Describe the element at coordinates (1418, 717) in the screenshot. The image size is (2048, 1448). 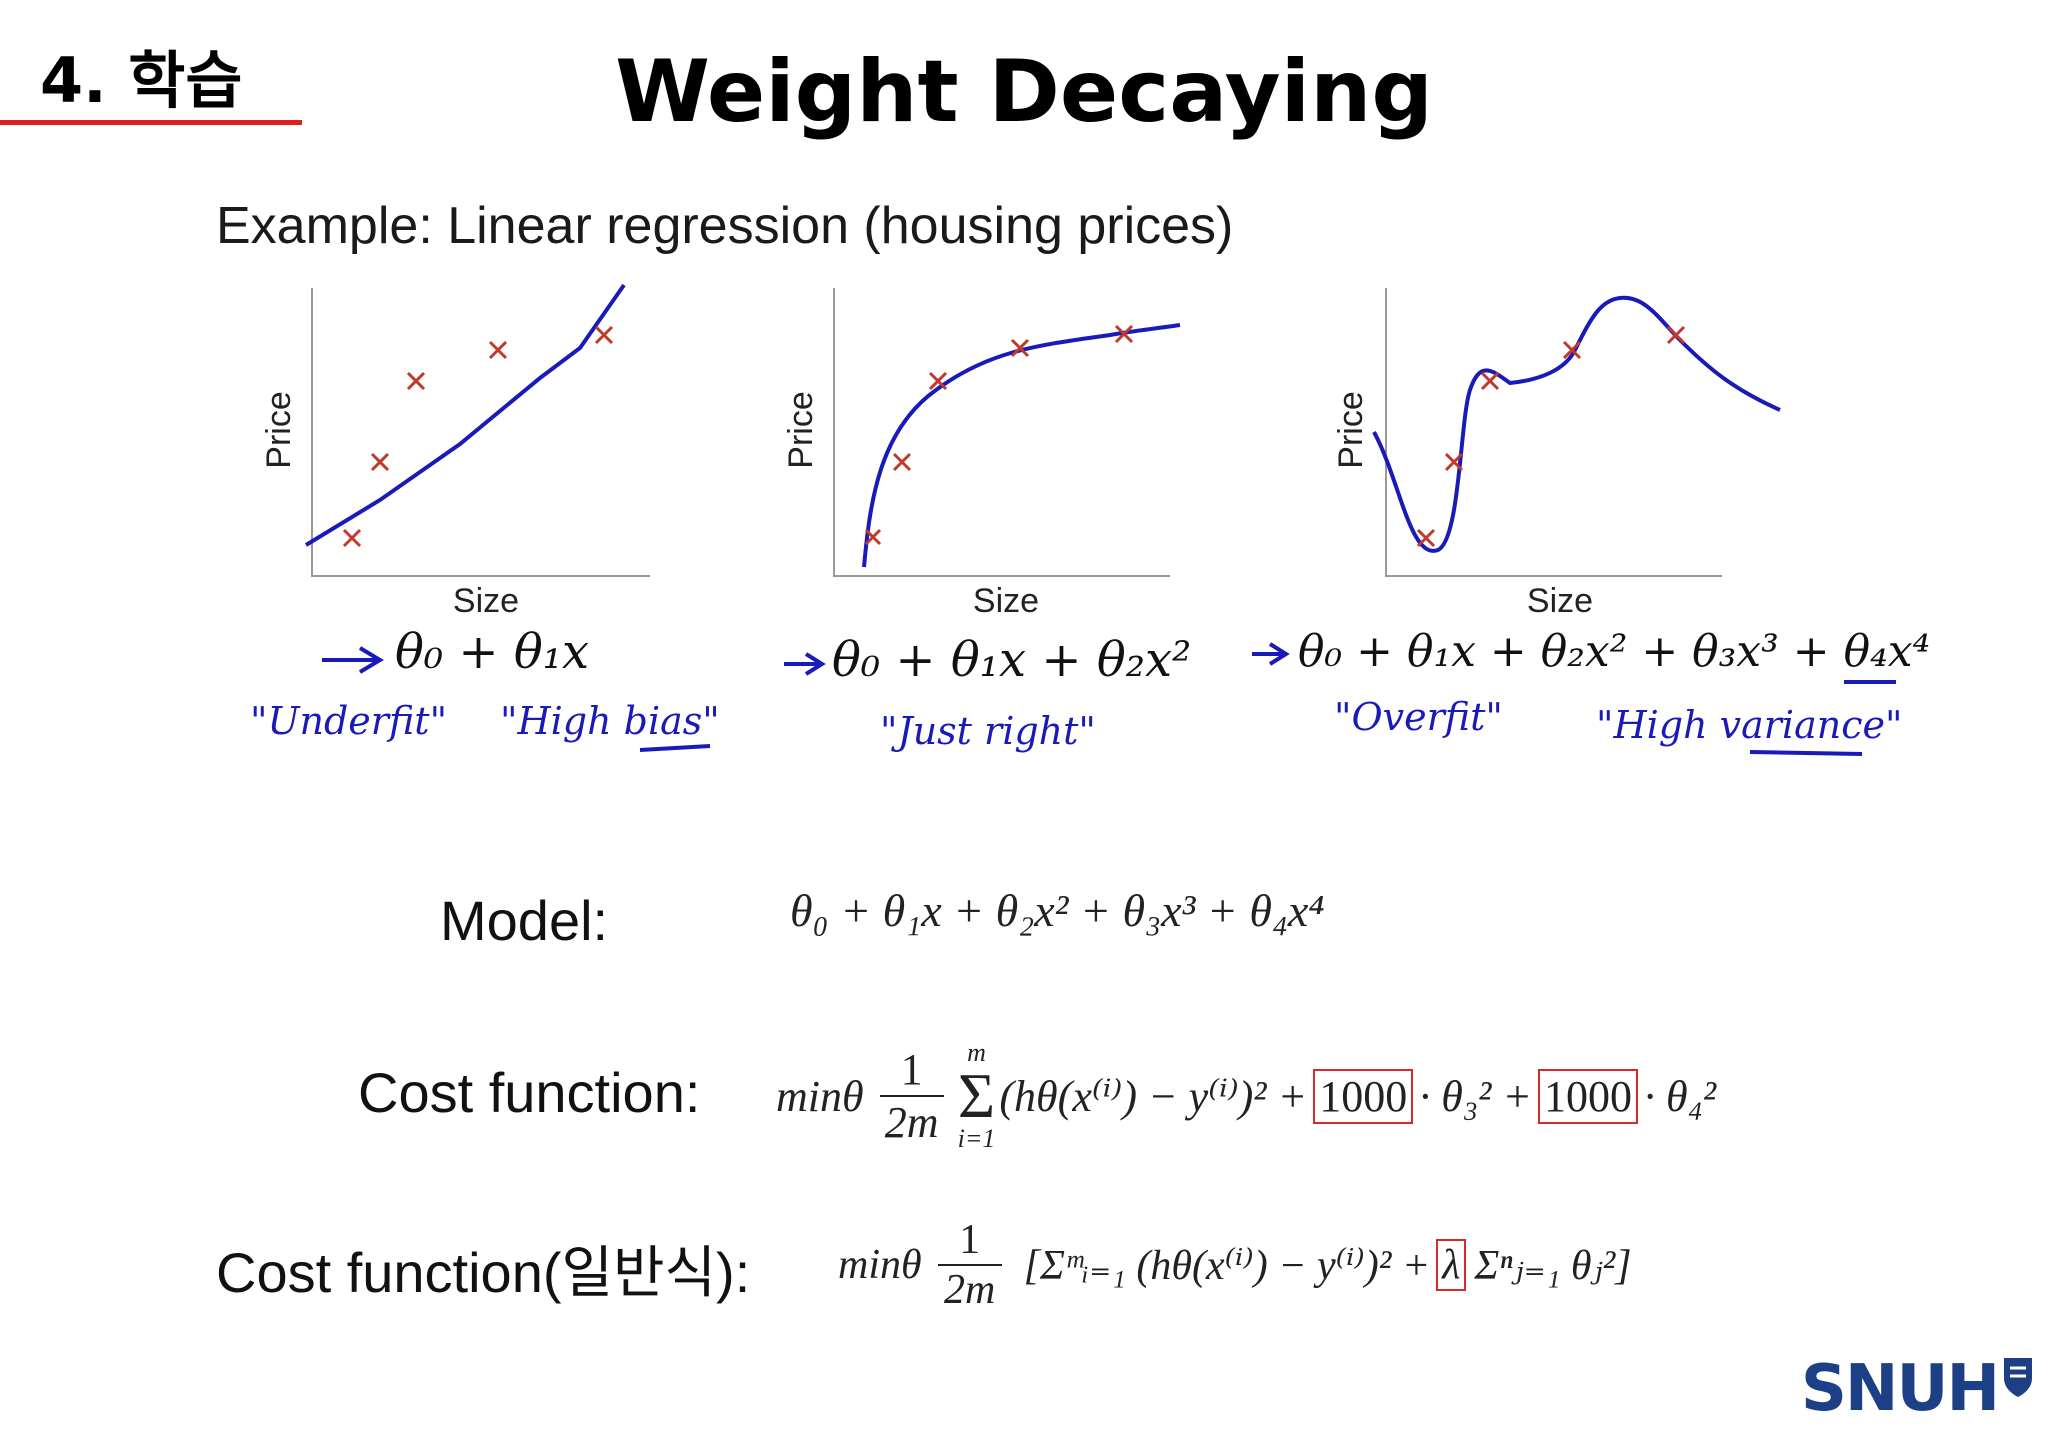
I see `plot3-annotation-overfit: "Overfit"` at that location.